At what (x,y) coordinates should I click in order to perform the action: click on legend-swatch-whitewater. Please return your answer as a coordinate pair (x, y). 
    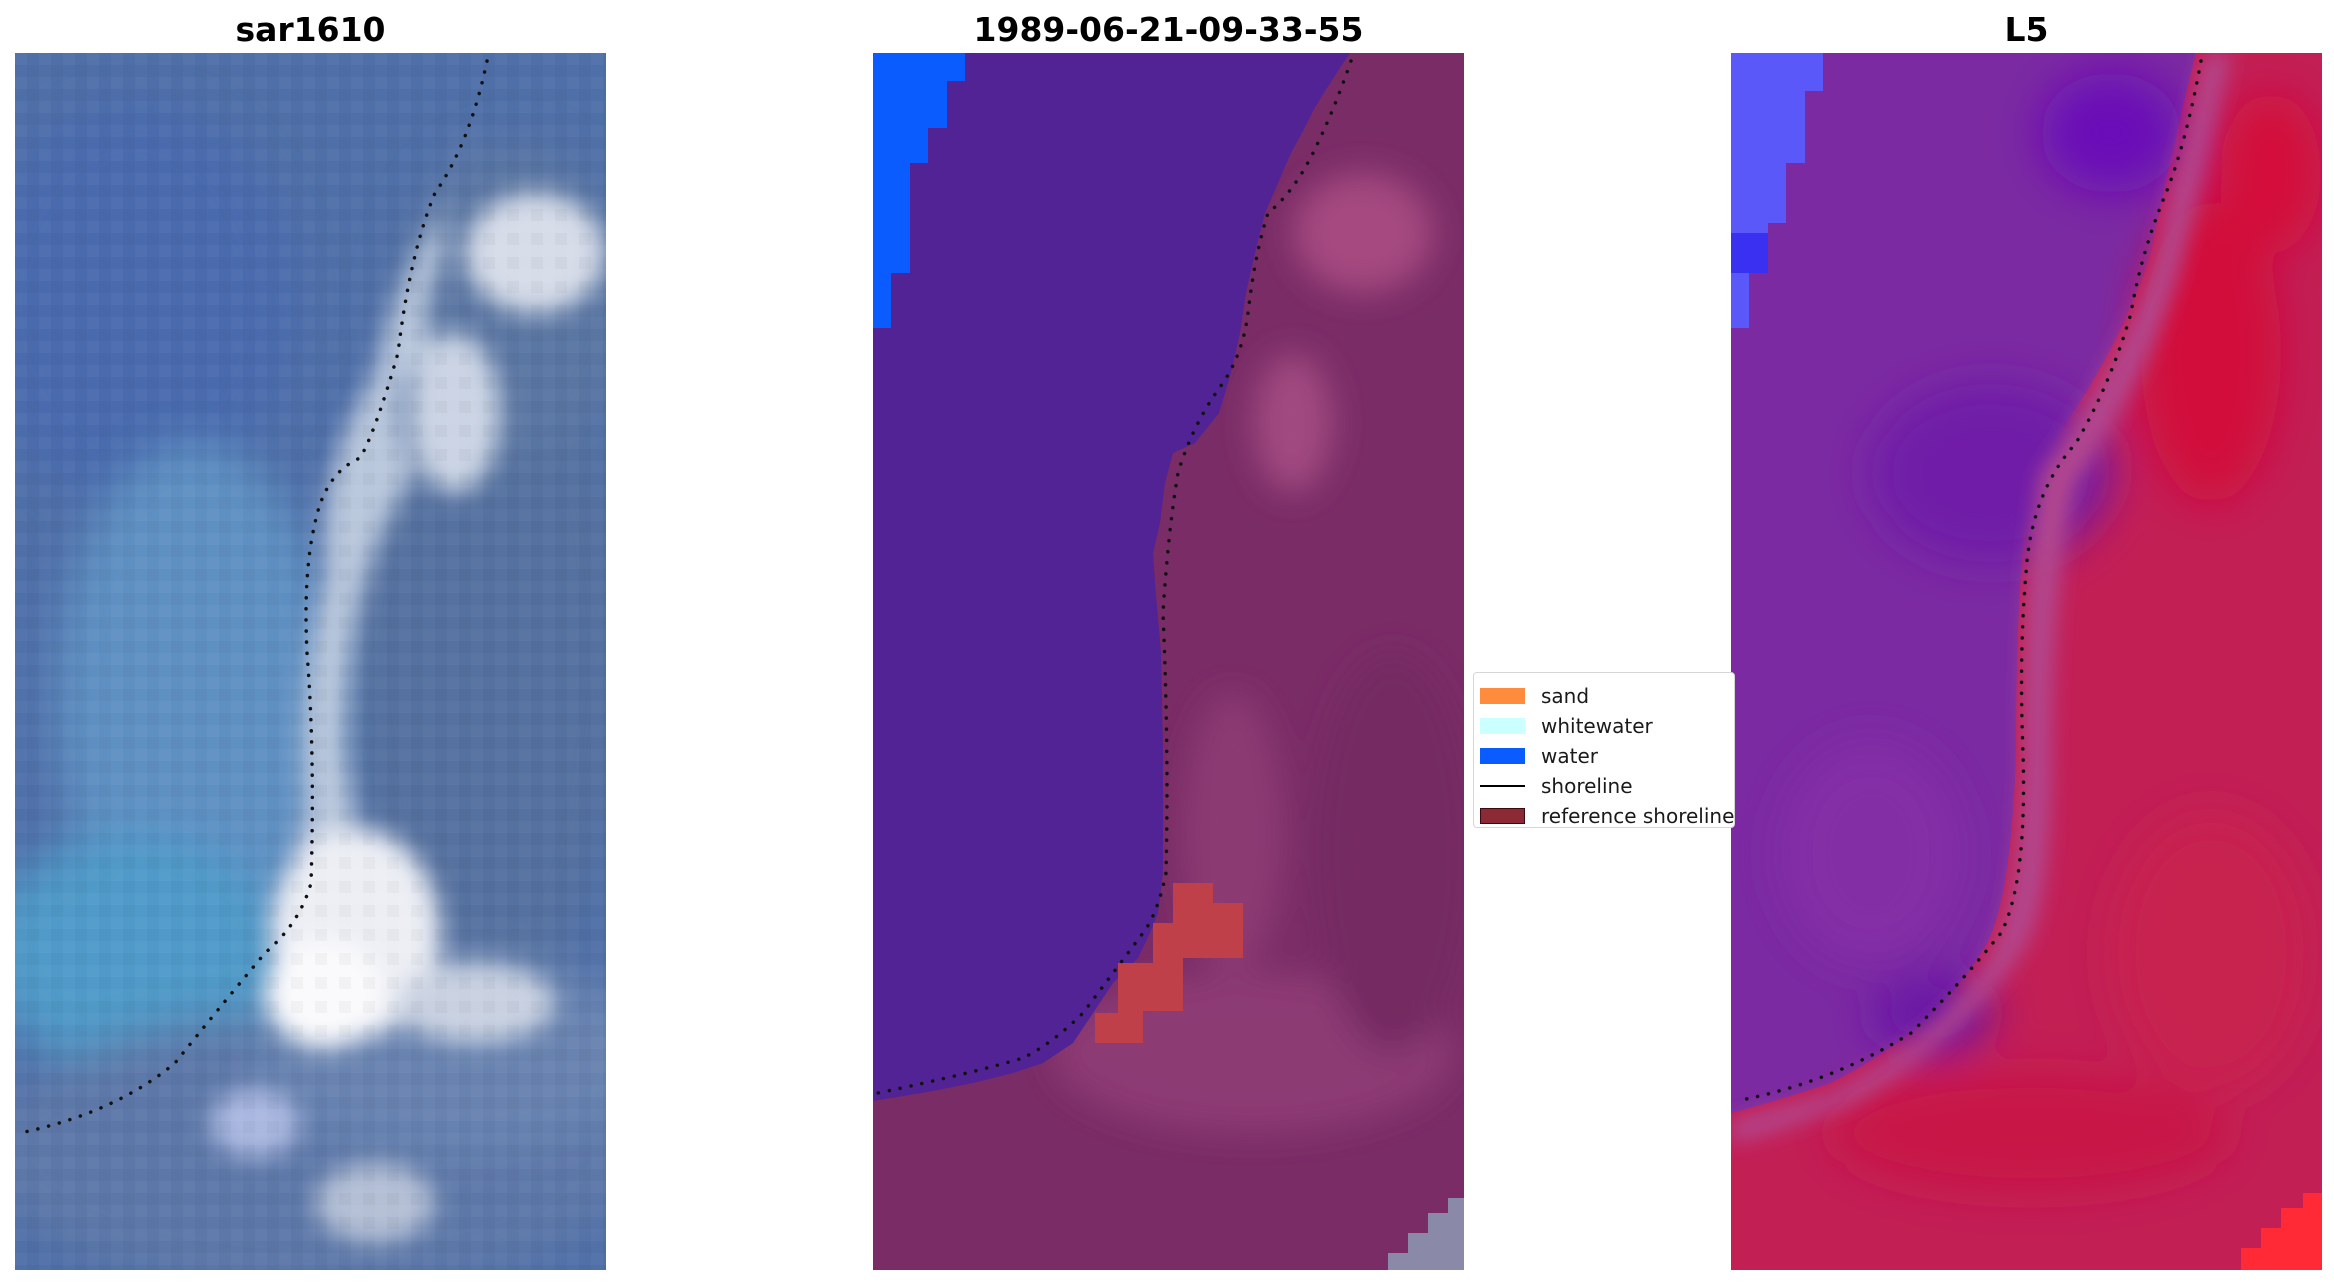
    Looking at the image, I should click on (1502, 726).